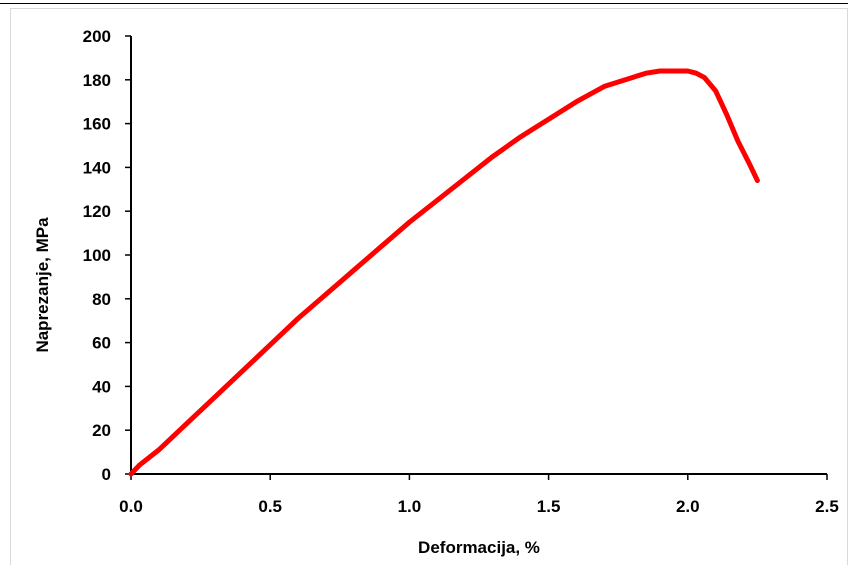 This screenshot has width=848, height=565. I want to click on y-tick-label: 40, so click(101, 386).